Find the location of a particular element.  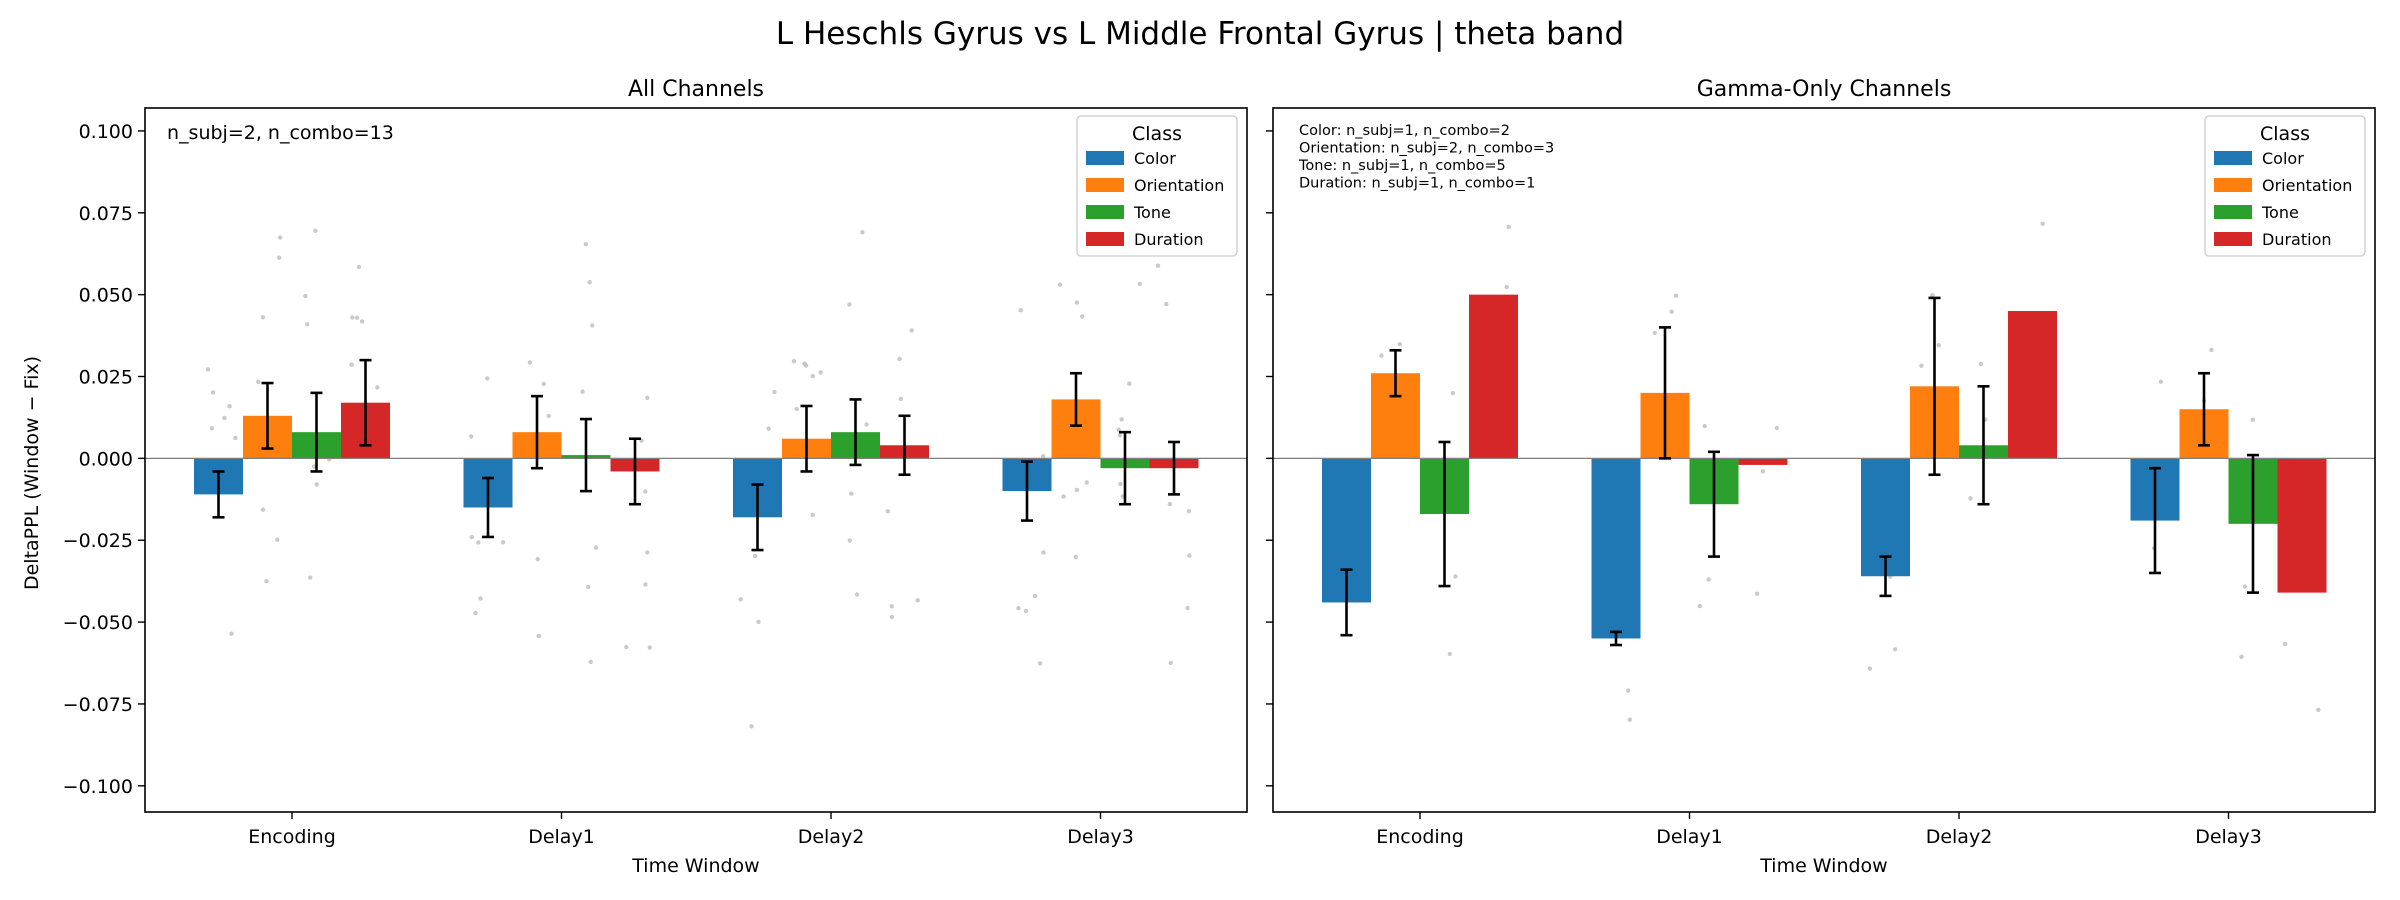

annotation-text: n_subj=2, n_combo=13 is located at coordinates (280, 133).